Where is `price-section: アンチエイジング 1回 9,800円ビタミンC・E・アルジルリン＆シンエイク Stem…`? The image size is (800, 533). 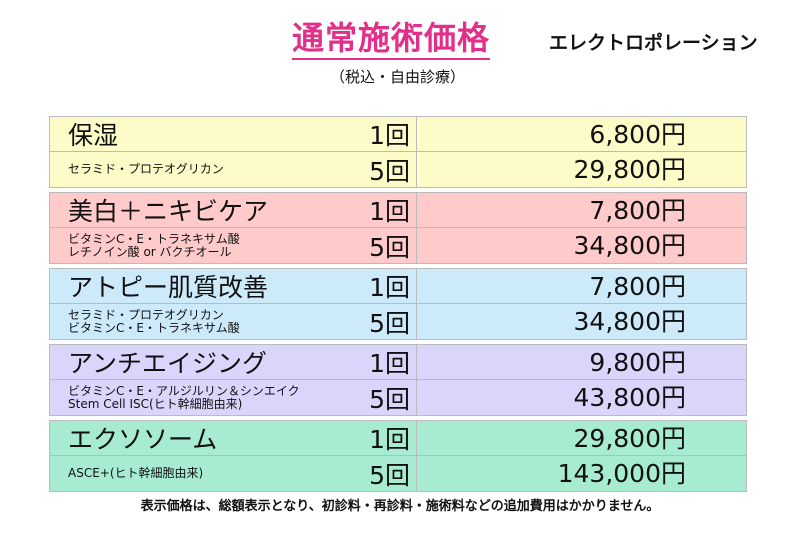 price-section: アンチエイジング 1回 9,800円ビタミンC・E・アルジルリン＆シンエイク Stem… is located at coordinates (398, 380).